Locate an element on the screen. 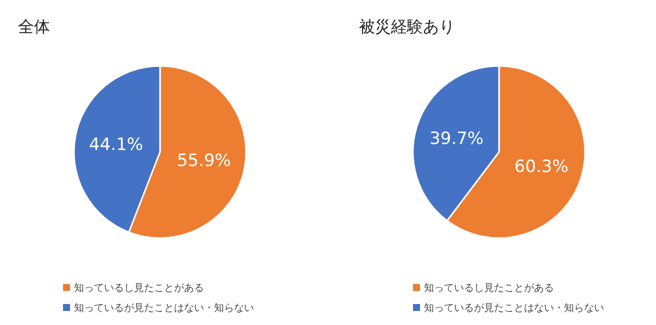 This screenshot has height=325, width=656. chart-title: 被災経験あり is located at coordinates (407, 26).